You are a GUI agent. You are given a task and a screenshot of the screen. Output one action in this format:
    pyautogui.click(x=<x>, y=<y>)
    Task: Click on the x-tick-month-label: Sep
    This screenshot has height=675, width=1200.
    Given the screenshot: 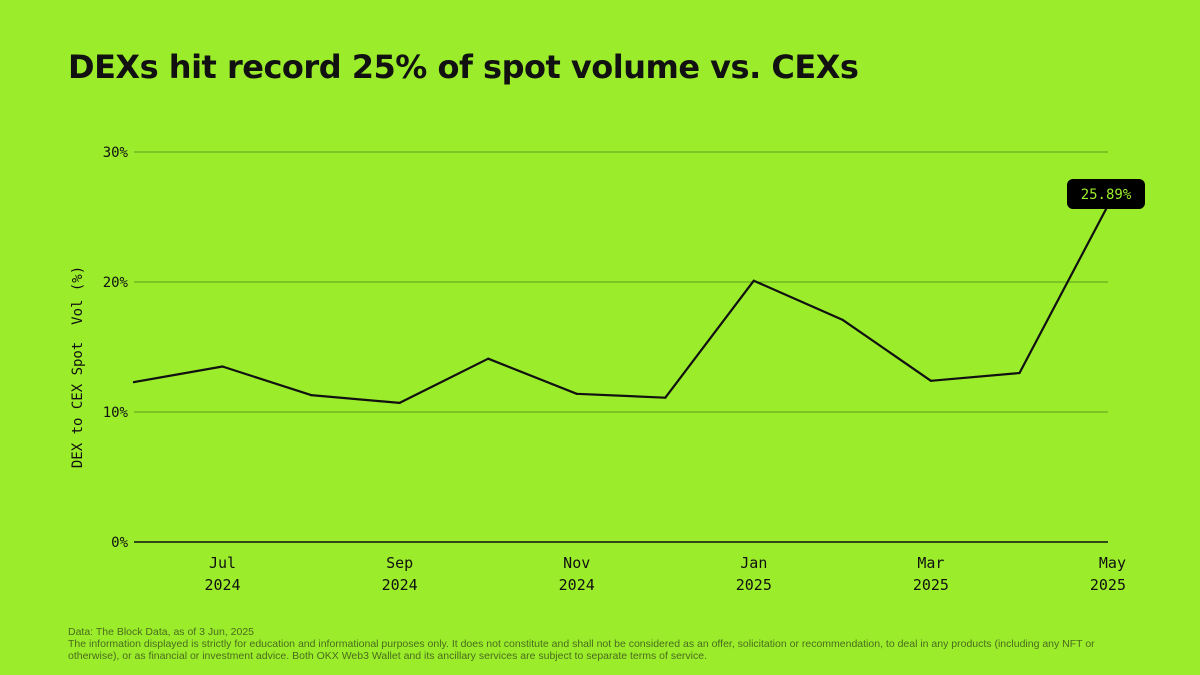 What is the action you would take?
    pyautogui.click(x=399, y=563)
    